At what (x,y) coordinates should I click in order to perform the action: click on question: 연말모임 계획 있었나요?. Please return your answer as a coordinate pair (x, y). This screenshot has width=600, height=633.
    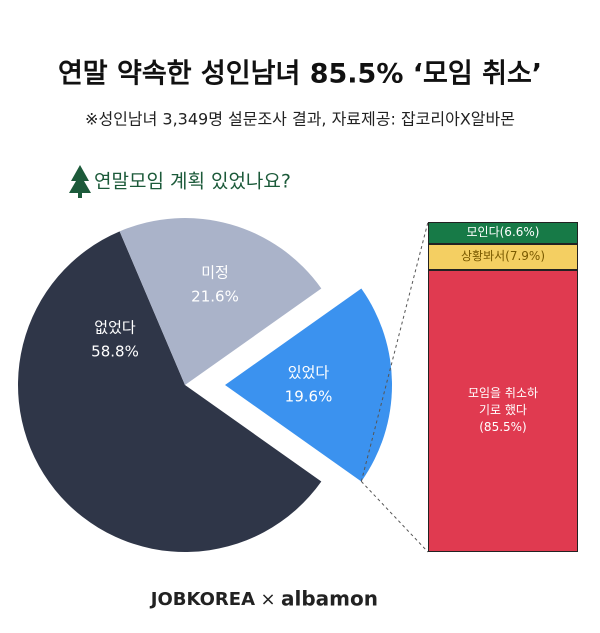
    Looking at the image, I should click on (192, 182).